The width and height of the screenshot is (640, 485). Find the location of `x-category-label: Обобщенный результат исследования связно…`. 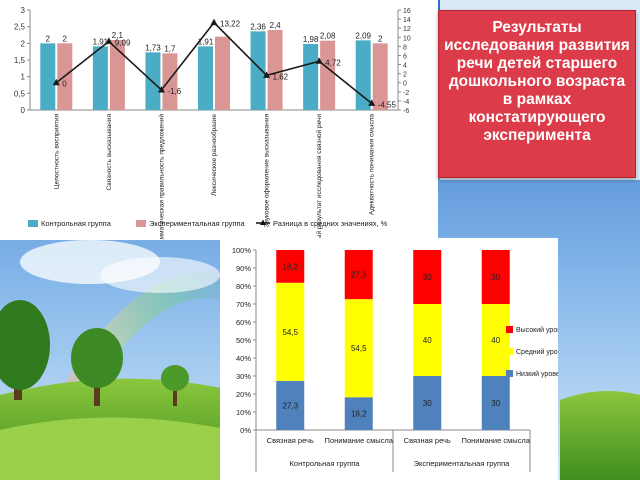

x-category-label: Обобщенный результат исследования связно… is located at coordinates (319, 177).